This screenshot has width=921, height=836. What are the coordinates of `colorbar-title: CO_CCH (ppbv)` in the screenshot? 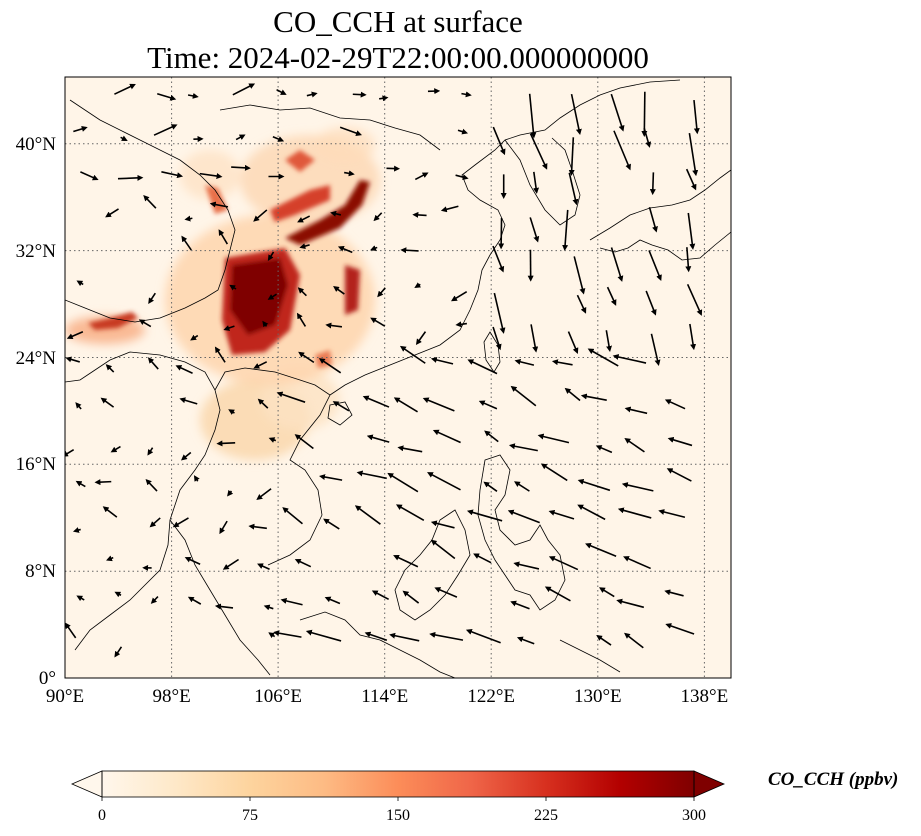 It's located at (833, 779).